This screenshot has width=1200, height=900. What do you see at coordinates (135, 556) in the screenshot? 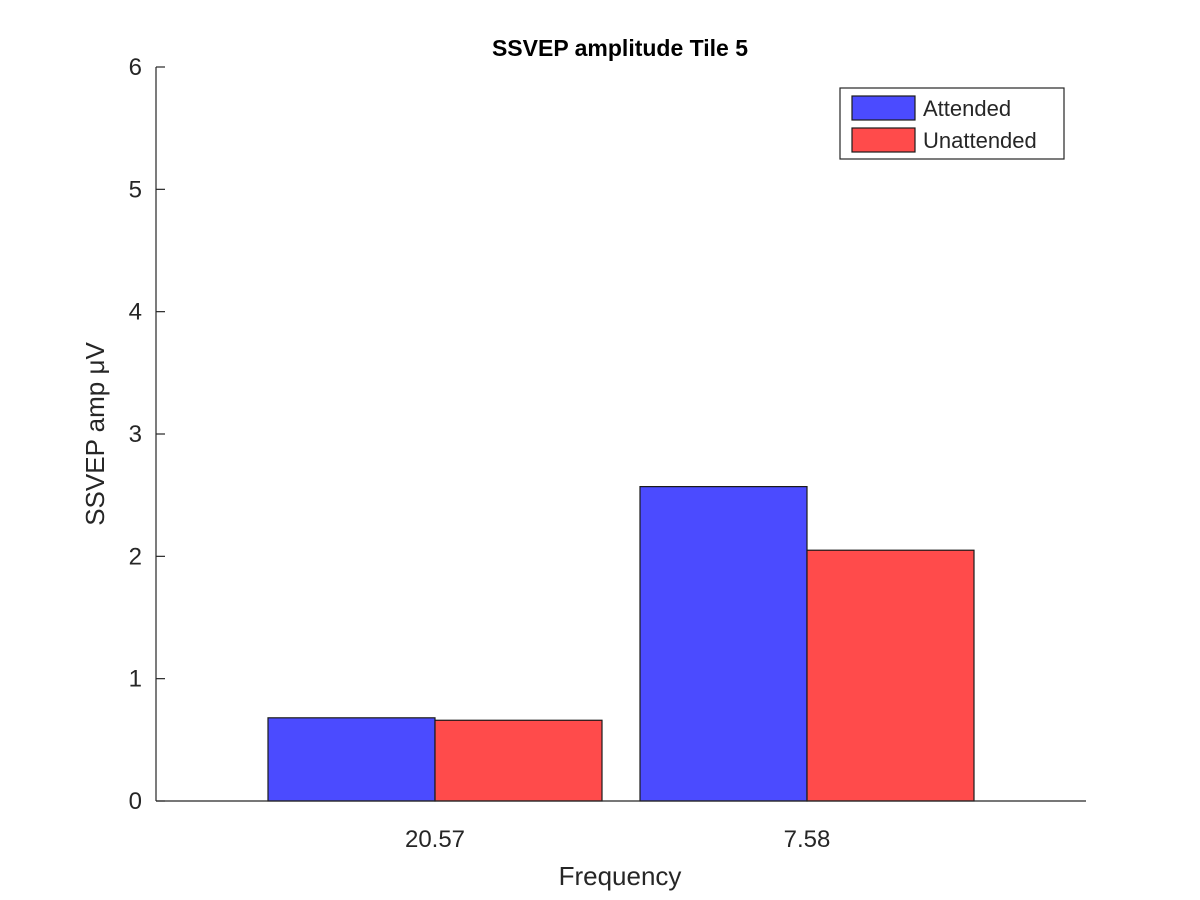
I see `y-tick-label: 2` at bounding box center [135, 556].